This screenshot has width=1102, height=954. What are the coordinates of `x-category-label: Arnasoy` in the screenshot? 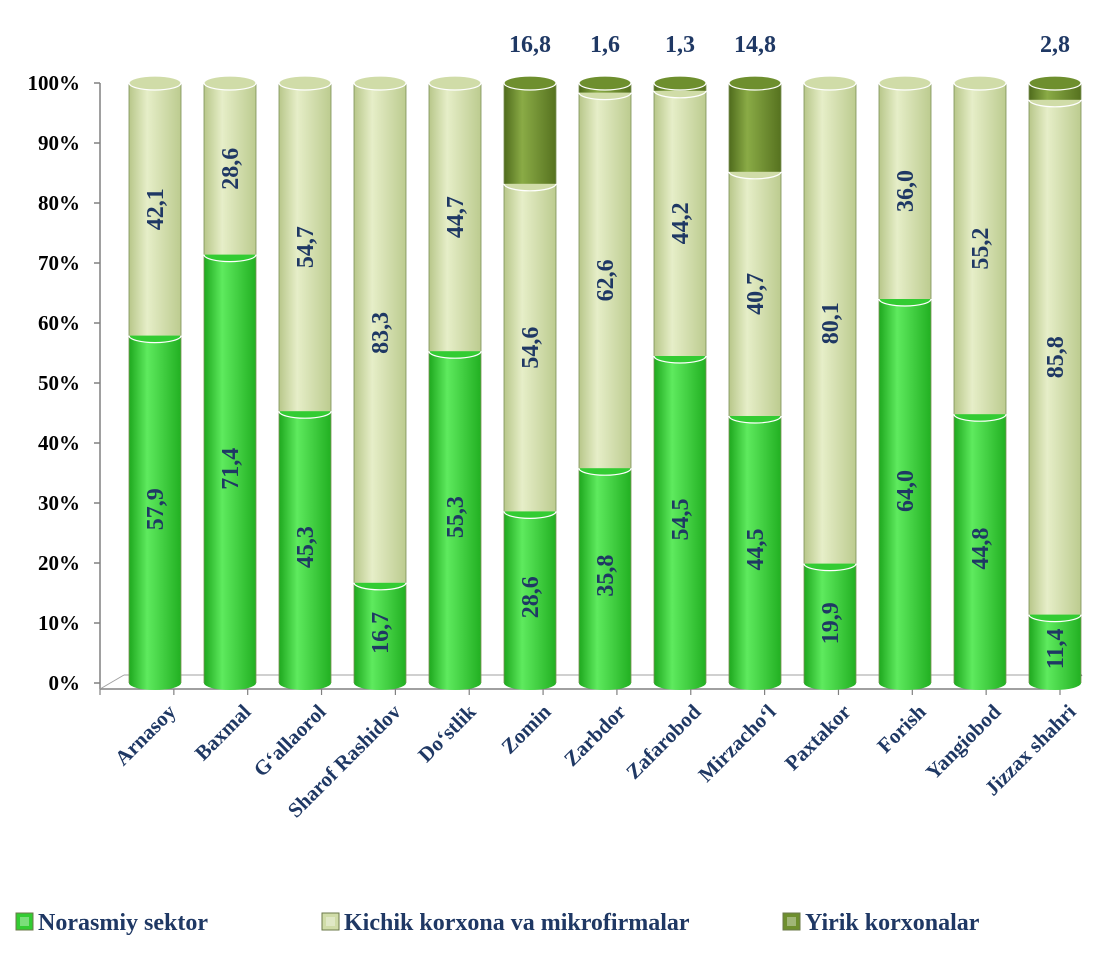 It's located at (145, 734).